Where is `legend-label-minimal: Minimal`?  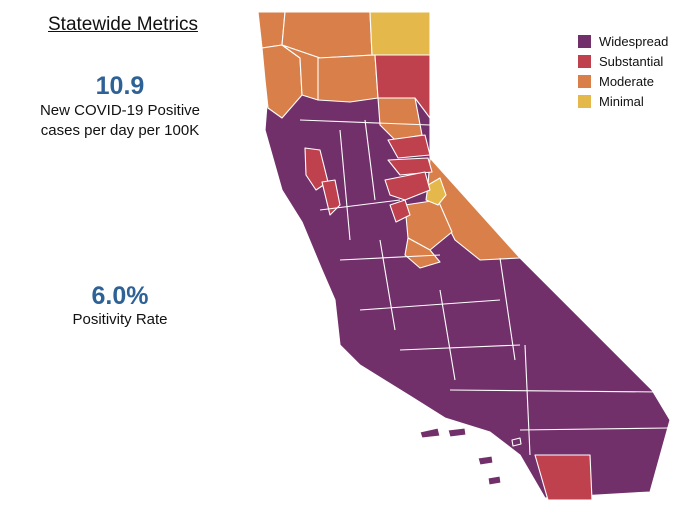 legend-label-minimal: Minimal is located at coordinates (621, 101).